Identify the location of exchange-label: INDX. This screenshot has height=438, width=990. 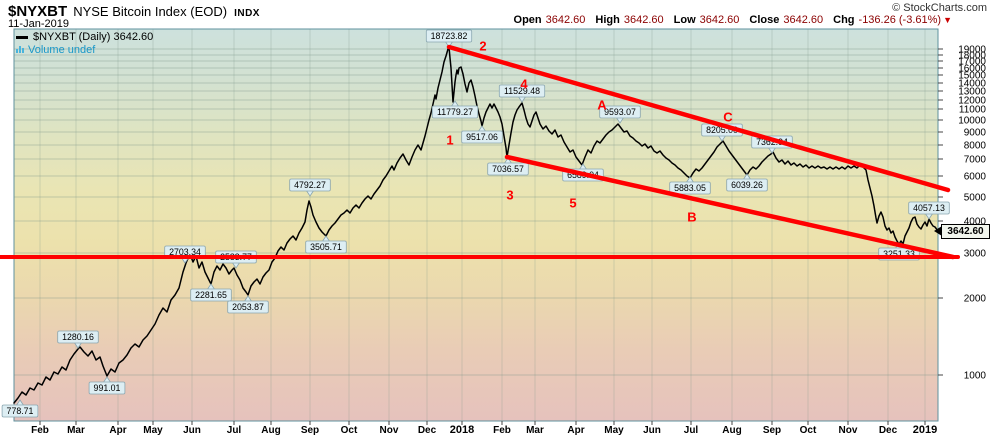
(247, 13).